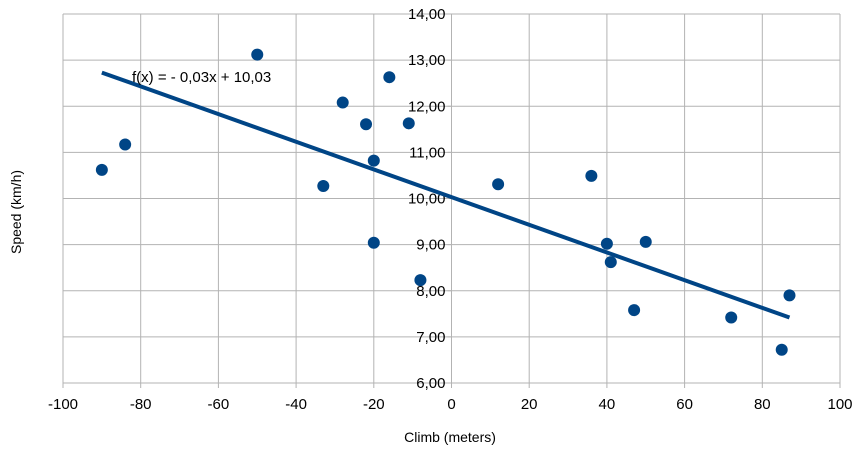 The width and height of the screenshot is (862, 450). Describe the element at coordinates (430, 245) in the screenshot. I see `y-tick-label: 9,00` at that location.